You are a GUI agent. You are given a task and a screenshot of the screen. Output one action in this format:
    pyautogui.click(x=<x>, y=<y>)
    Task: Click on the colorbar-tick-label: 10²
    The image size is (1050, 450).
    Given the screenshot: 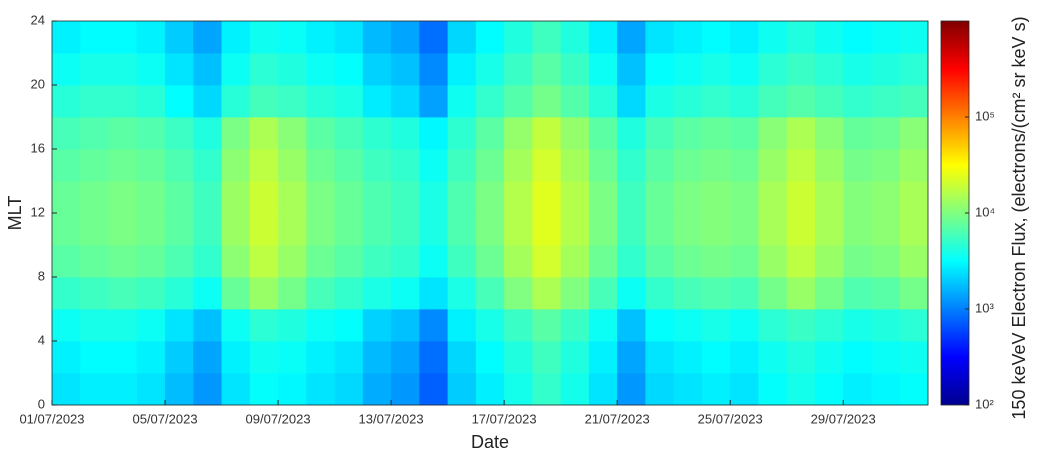 What is the action you would take?
    pyautogui.click(x=984, y=403)
    